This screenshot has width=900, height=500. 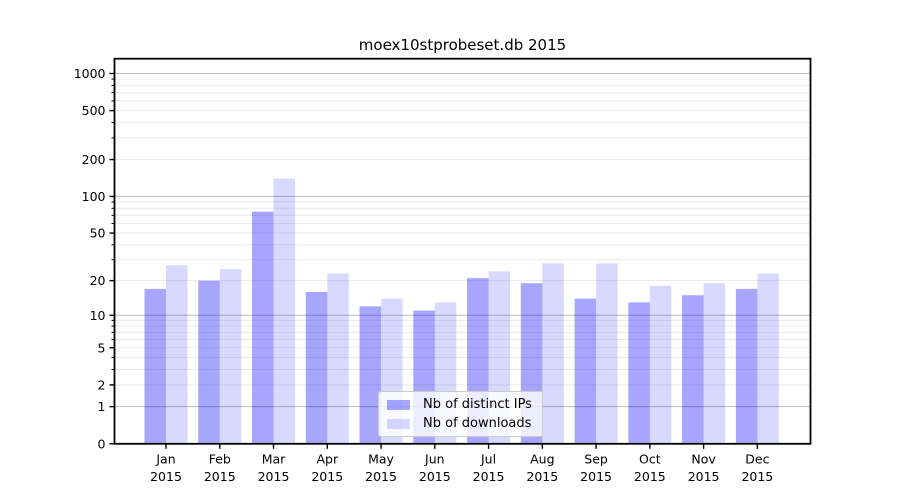 What do you see at coordinates (381, 458) in the screenshot?
I see `x-tick-label-month: May` at bounding box center [381, 458].